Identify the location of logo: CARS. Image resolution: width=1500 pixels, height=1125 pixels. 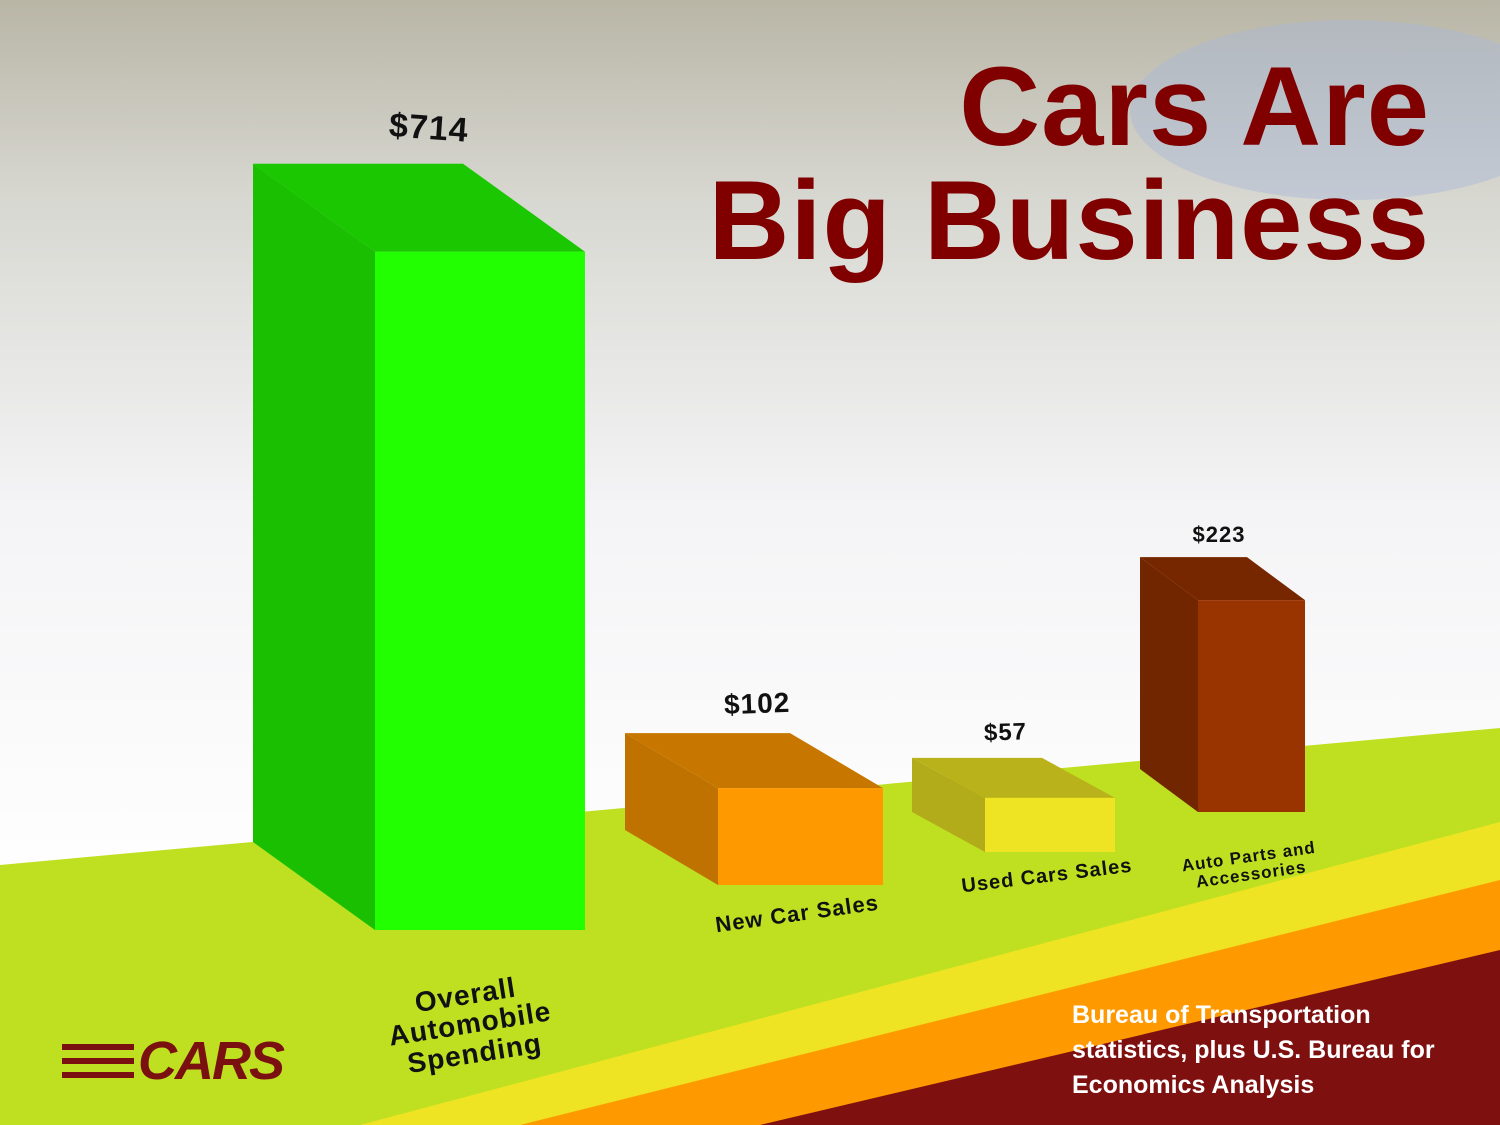
(211, 1061).